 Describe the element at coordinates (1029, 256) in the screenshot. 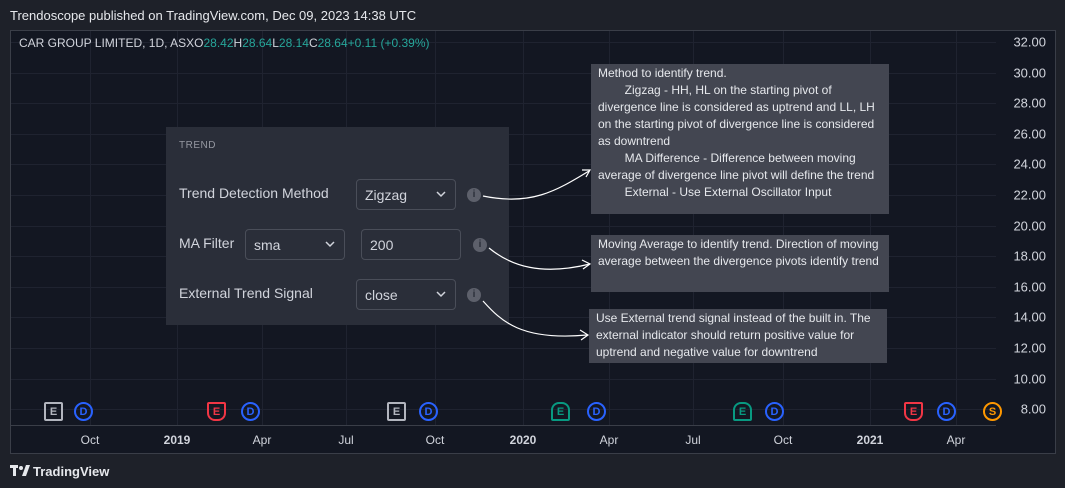

I see `price-tick-label: 18.00` at that location.